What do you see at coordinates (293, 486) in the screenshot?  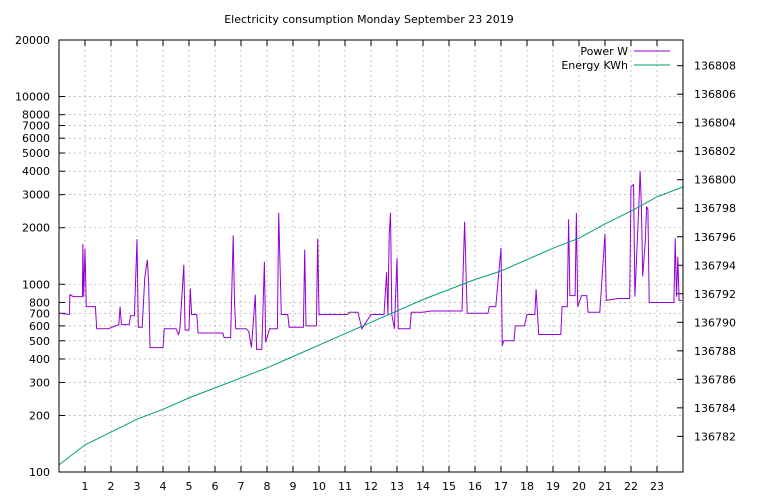 I see `x-tick-label: 9` at bounding box center [293, 486].